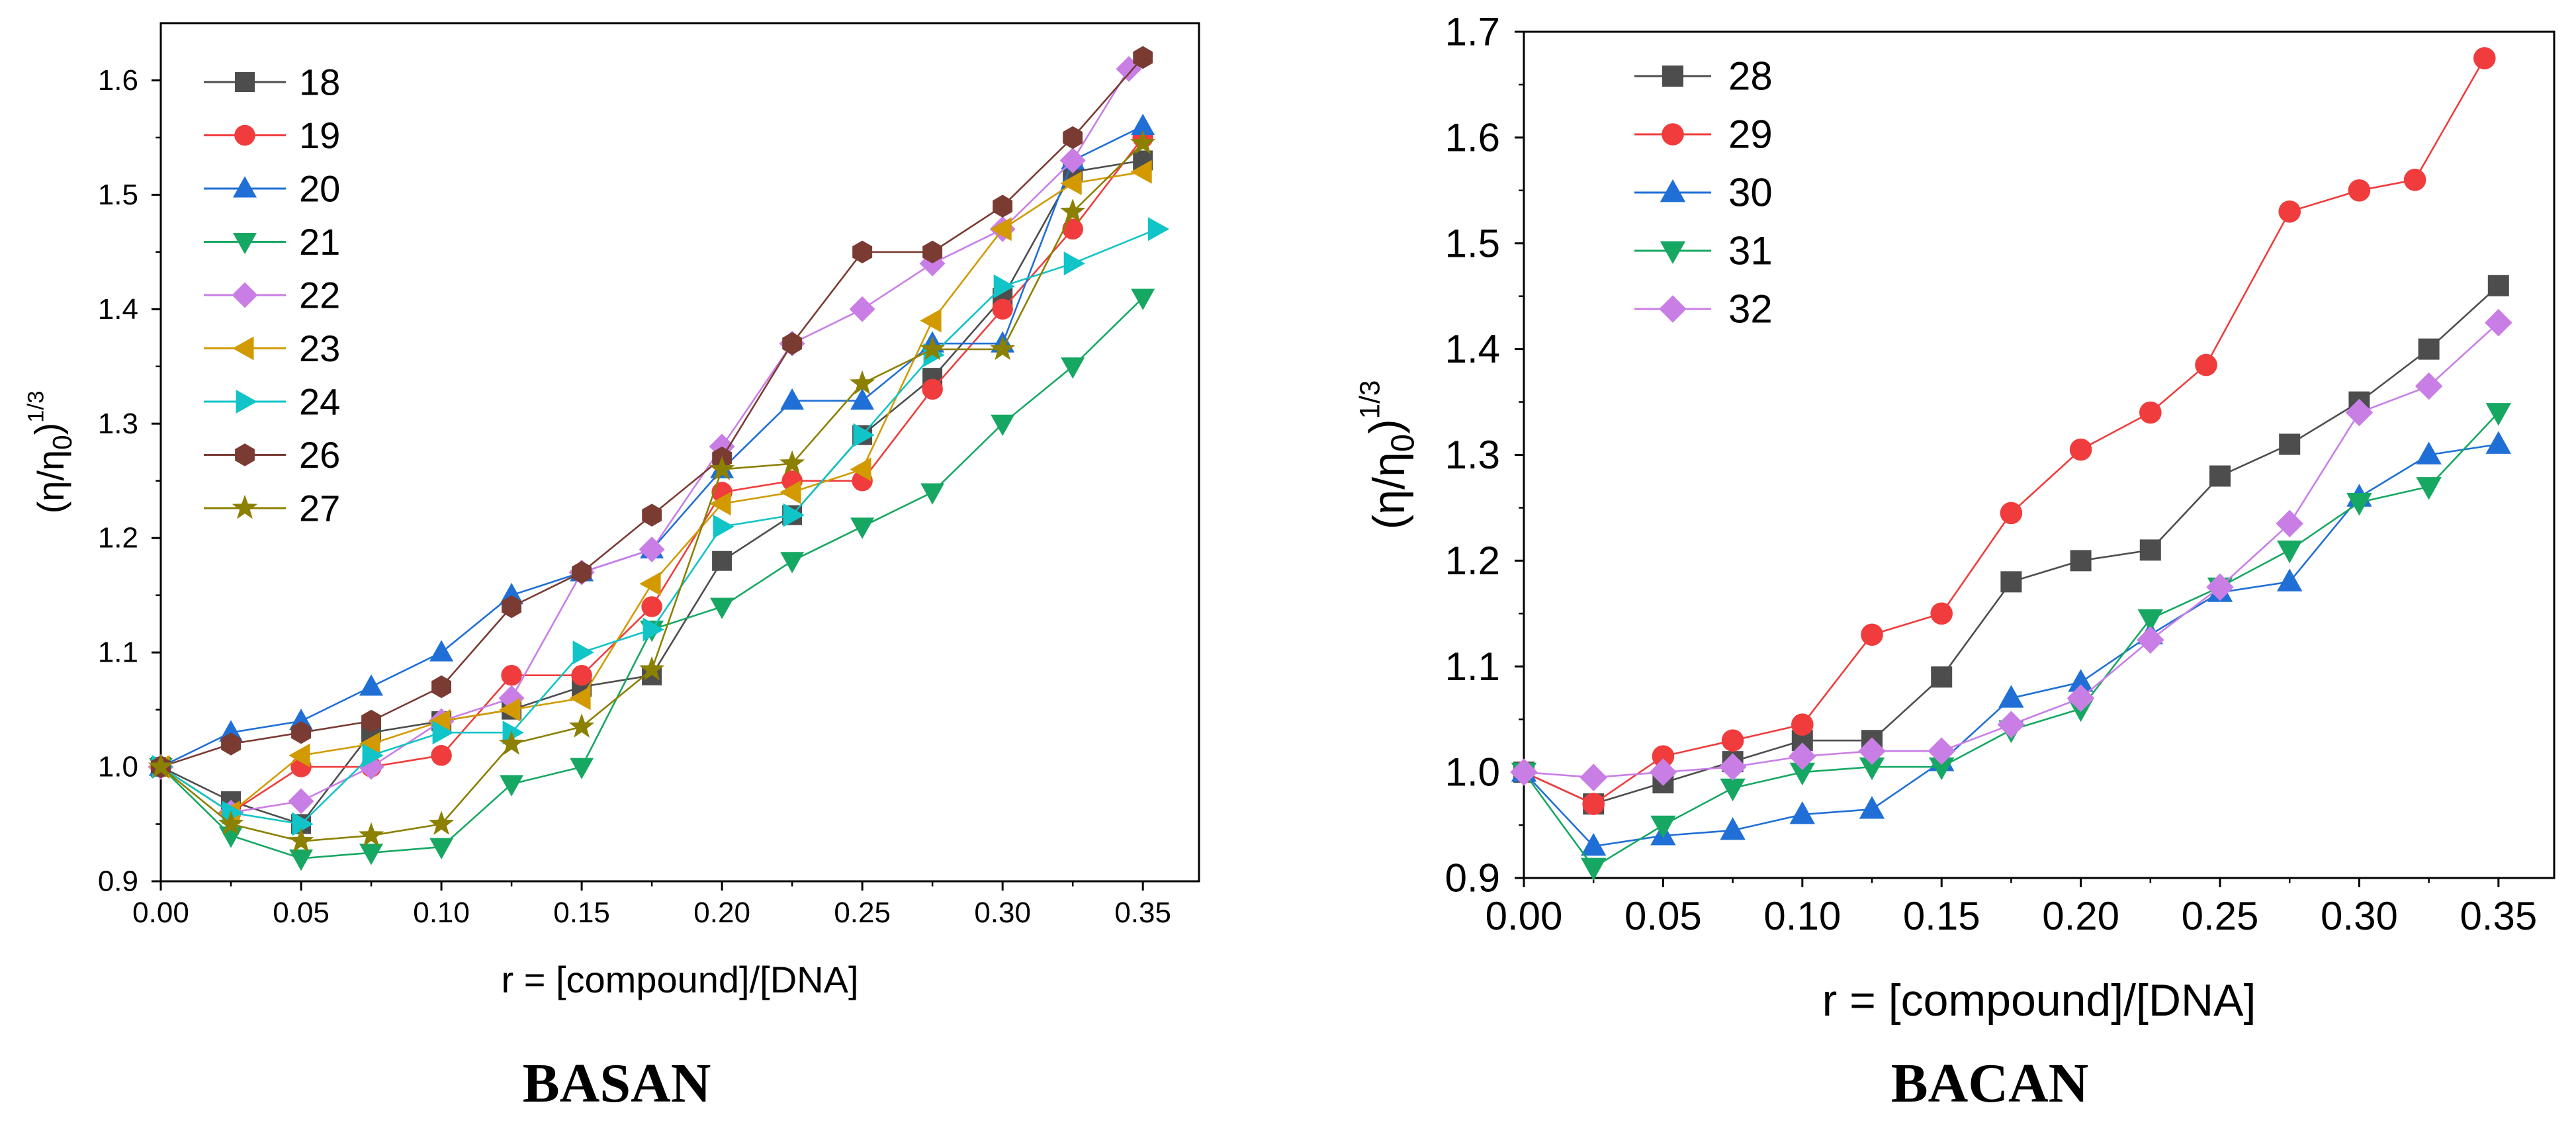 The height and width of the screenshot is (1138, 2576). Describe the element at coordinates (319, 295) in the screenshot. I see `legend-label: 22` at that location.